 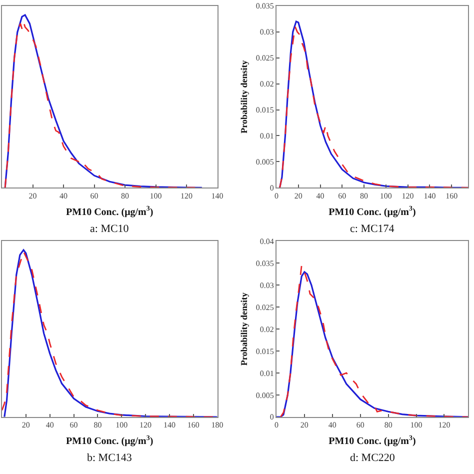 I want to click on text: a: MC10, so click(x=110, y=229).